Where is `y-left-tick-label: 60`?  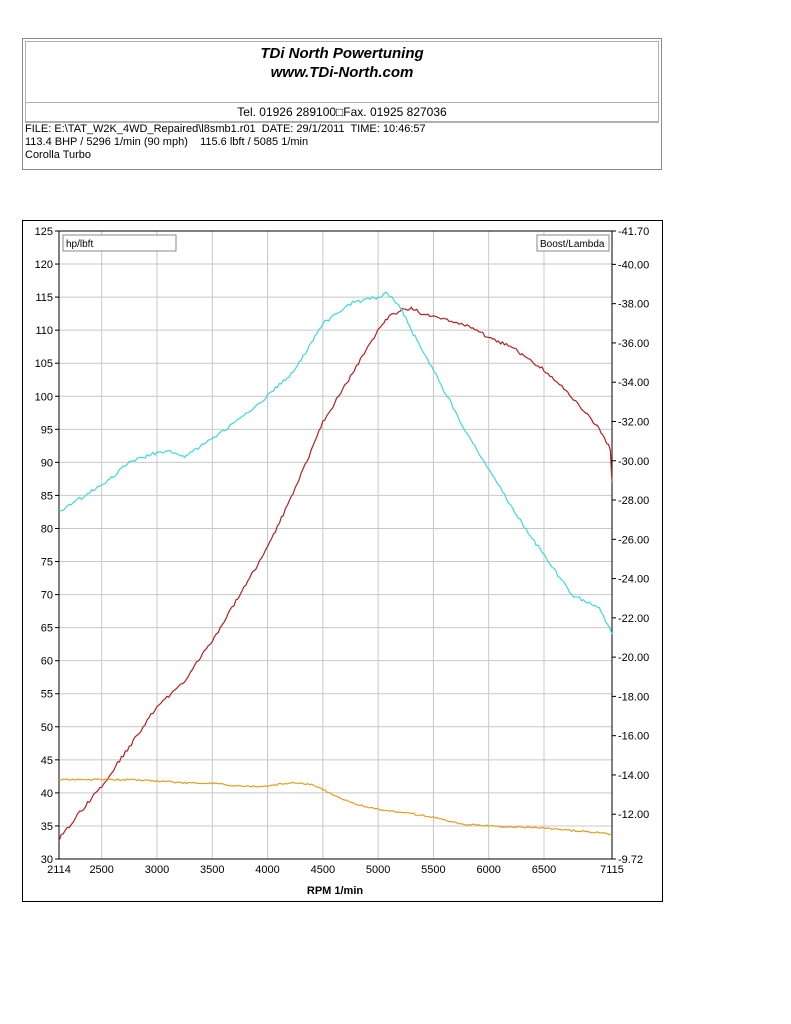 y-left-tick-label: 60 is located at coordinates (47, 662).